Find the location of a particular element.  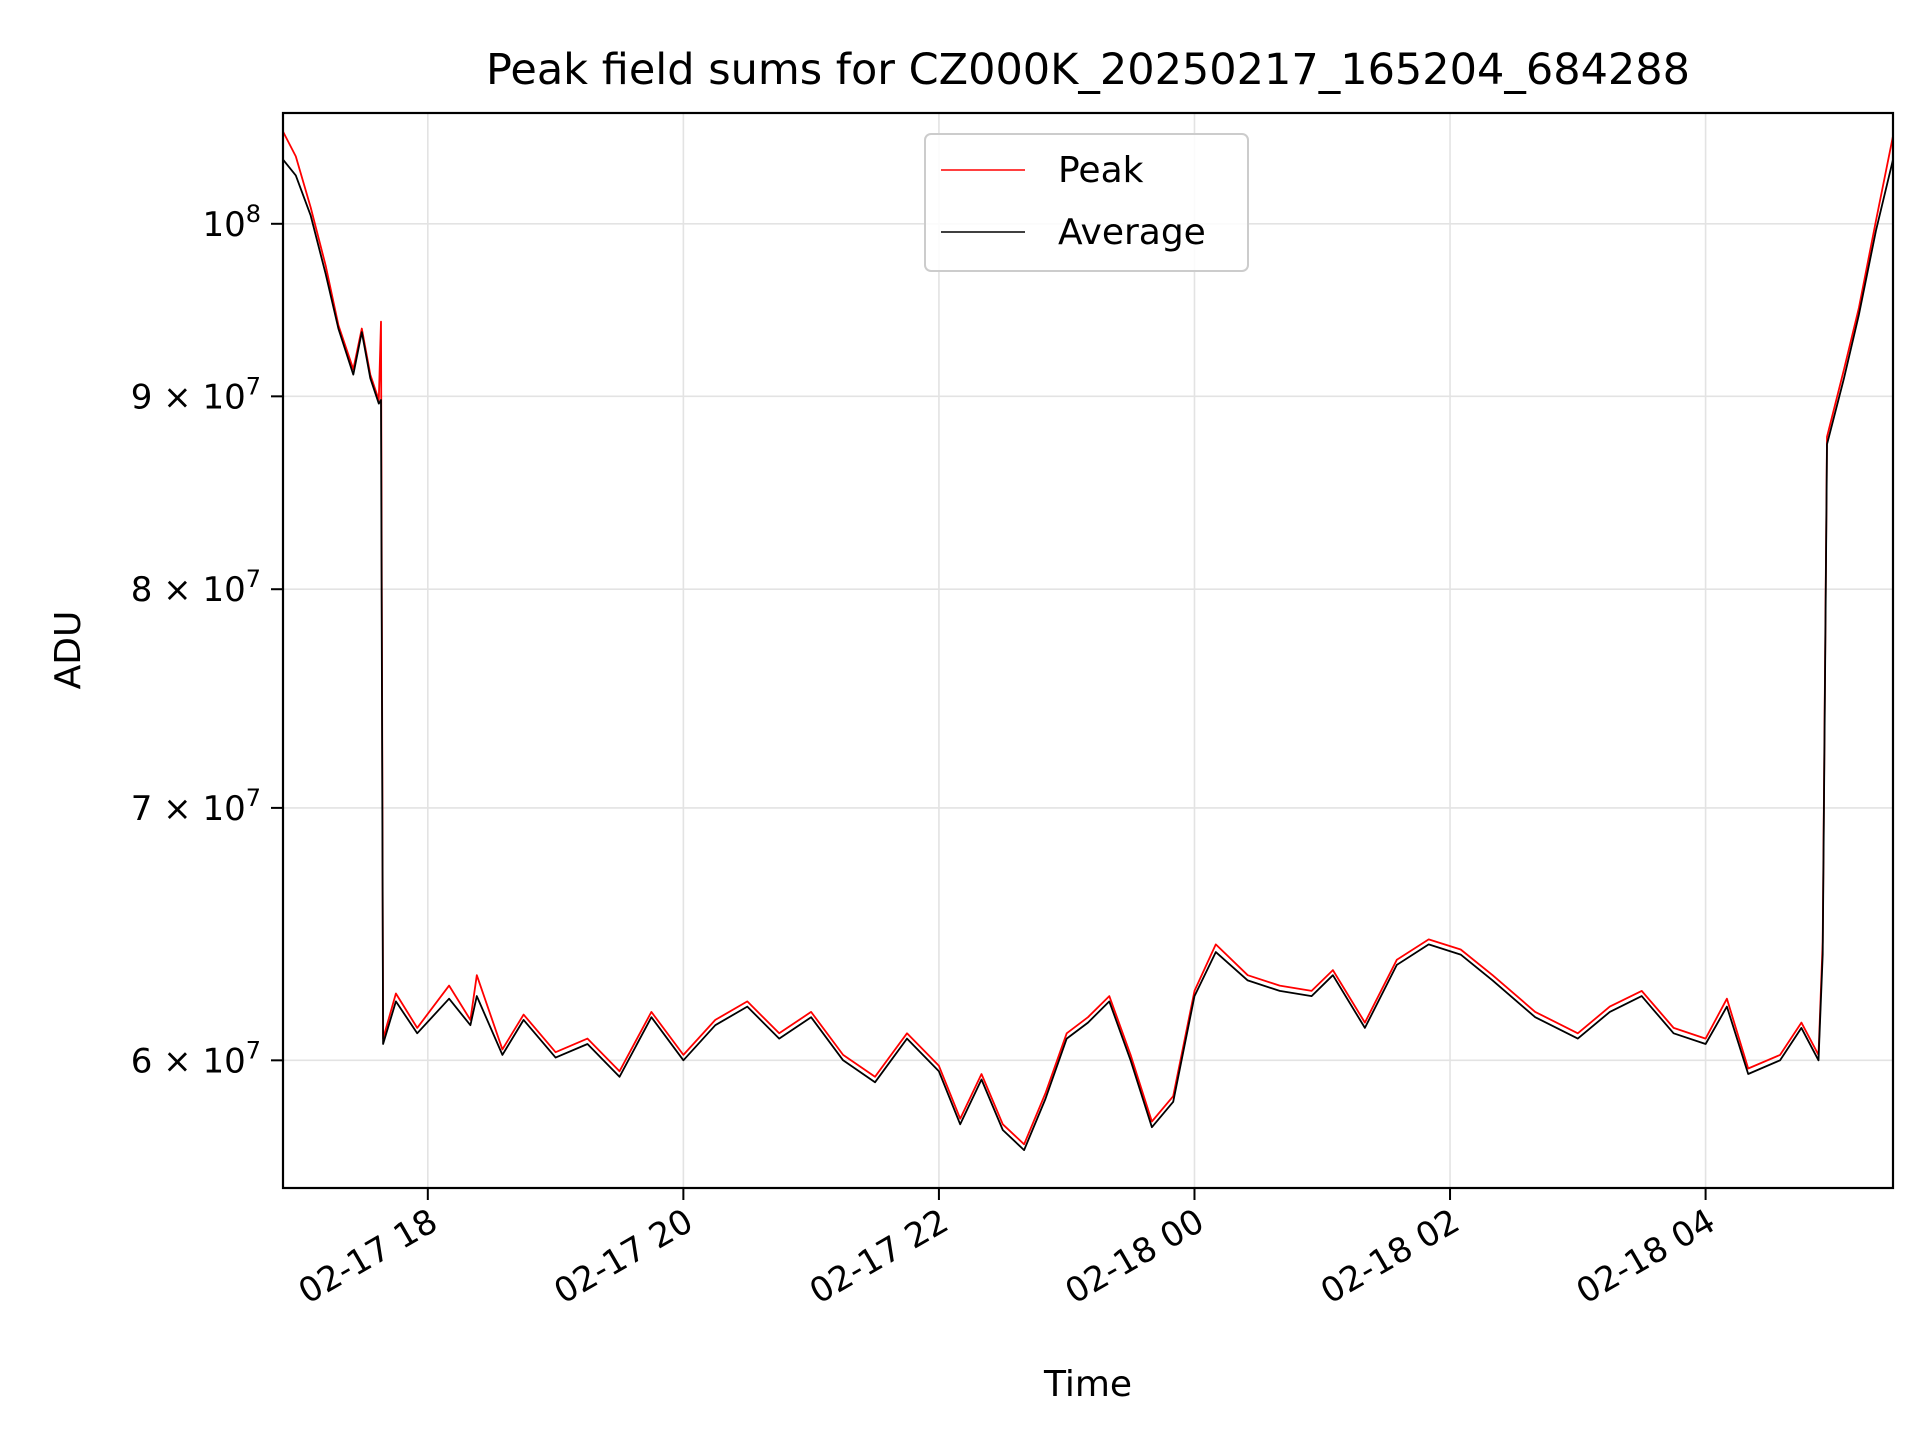

y-axis-label: ADU is located at coordinates (68, 650).